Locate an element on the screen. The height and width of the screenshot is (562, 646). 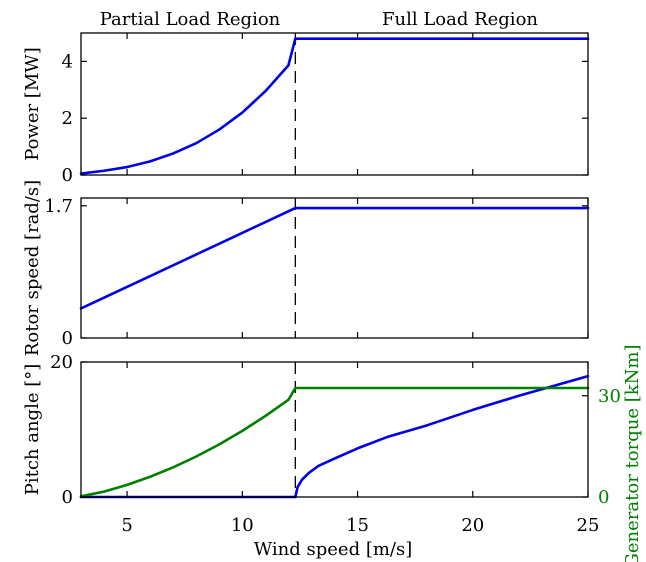
power-y-tick-label: 0 is located at coordinates (67, 175).